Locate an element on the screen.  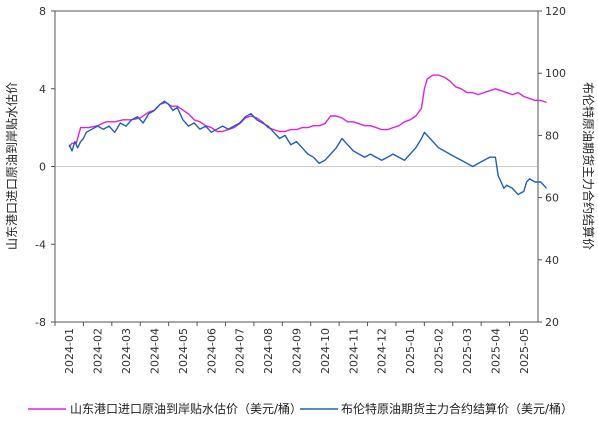
right-tick-label: 100 is located at coordinates (555, 73).